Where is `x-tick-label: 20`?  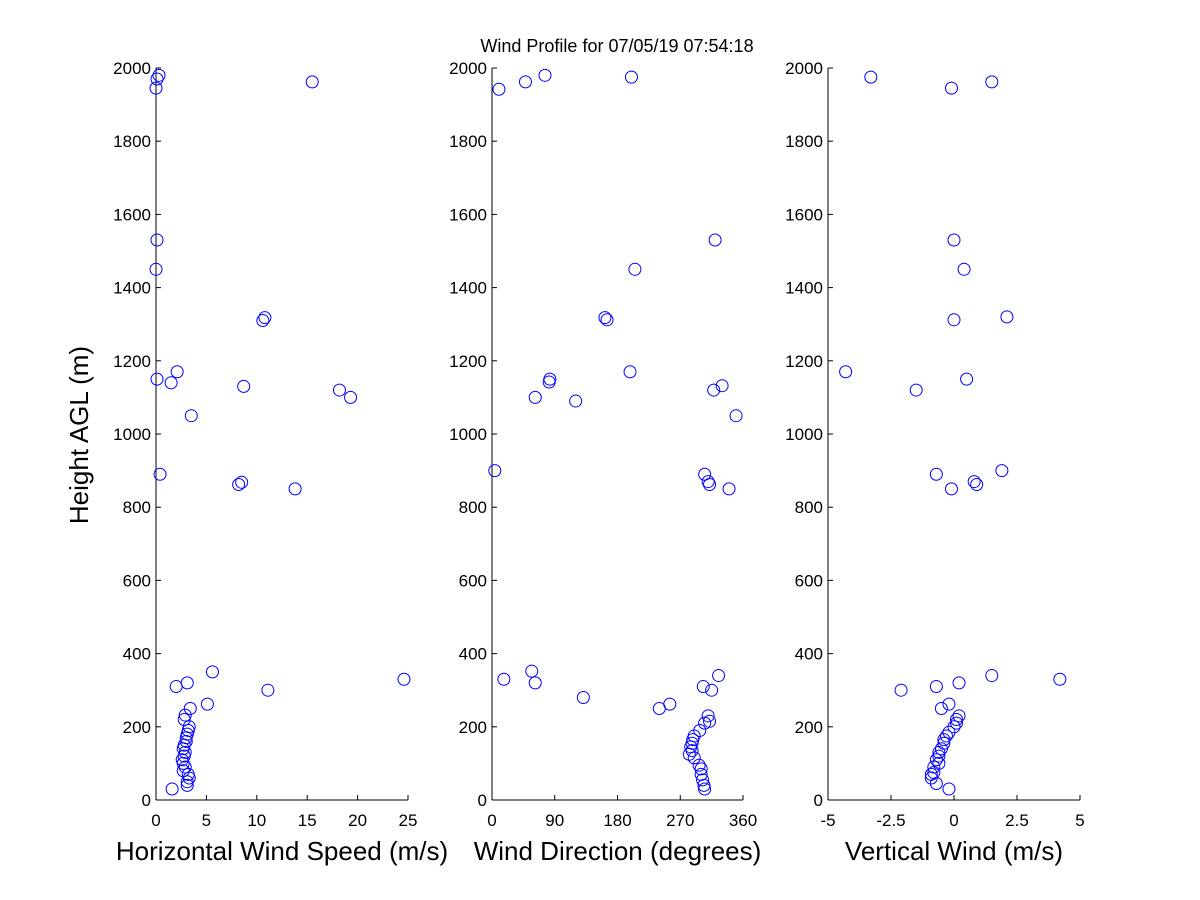
x-tick-label: 20 is located at coordinates (357, 820).